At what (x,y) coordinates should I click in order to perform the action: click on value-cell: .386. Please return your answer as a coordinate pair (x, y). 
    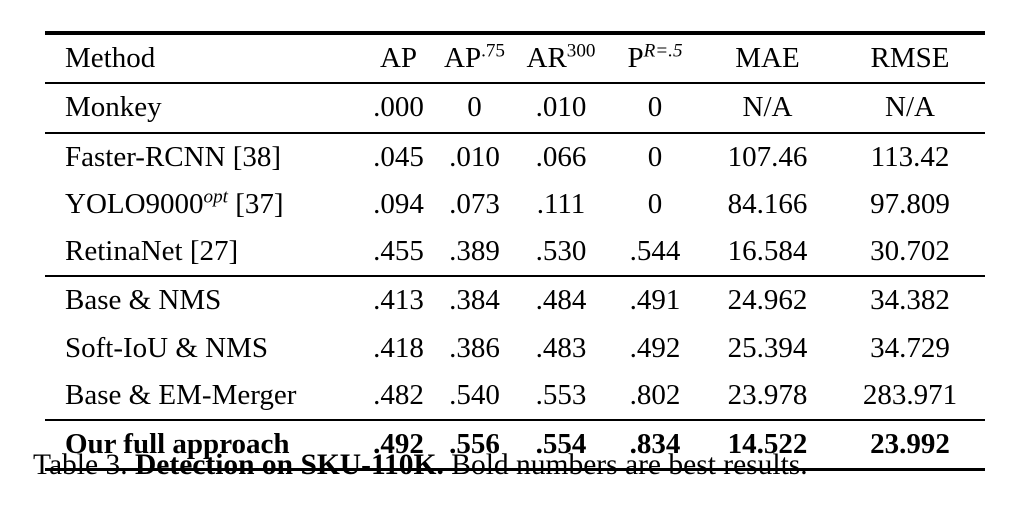
    Looking at the image, I should click on (474, 347).